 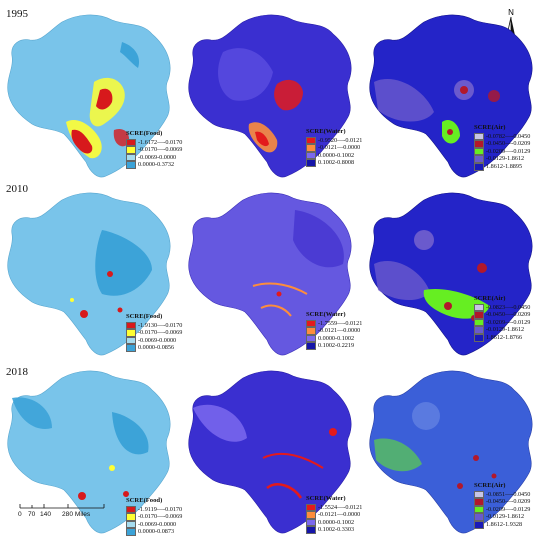 I want to click on map-food-1995, so click(x=89, y=96).